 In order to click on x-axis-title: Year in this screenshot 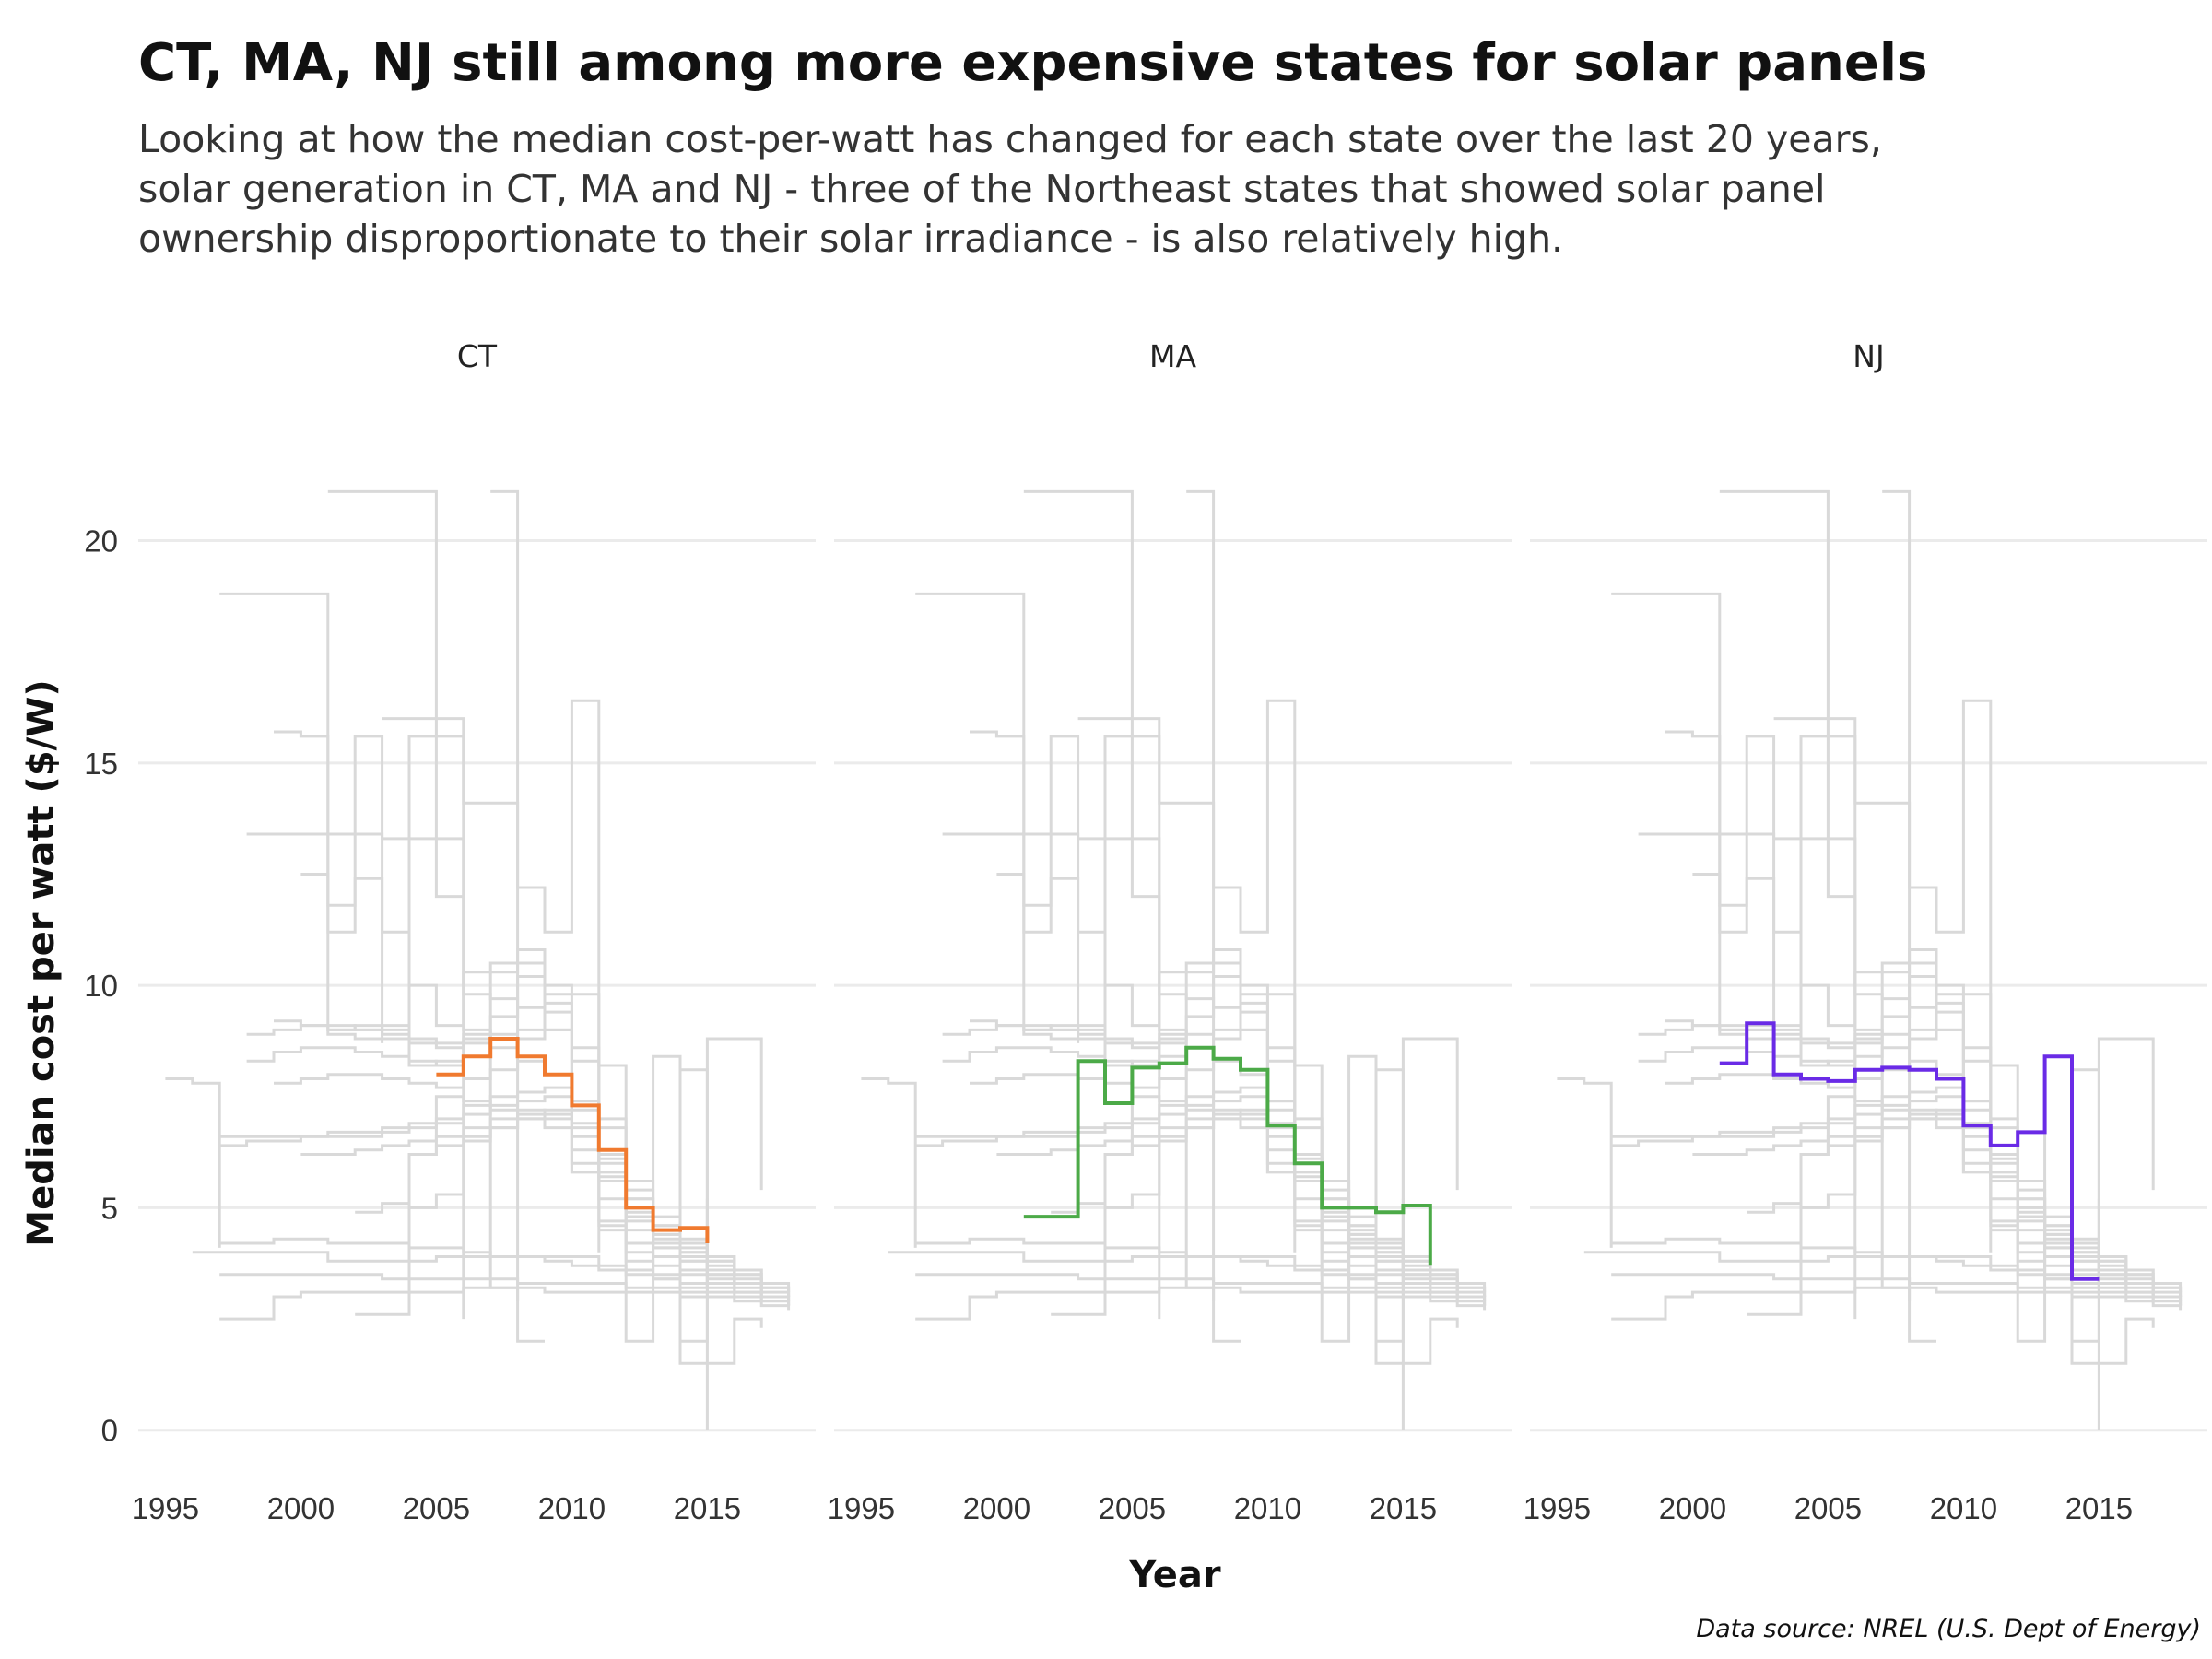, I will do `click(1174, 1575)`.